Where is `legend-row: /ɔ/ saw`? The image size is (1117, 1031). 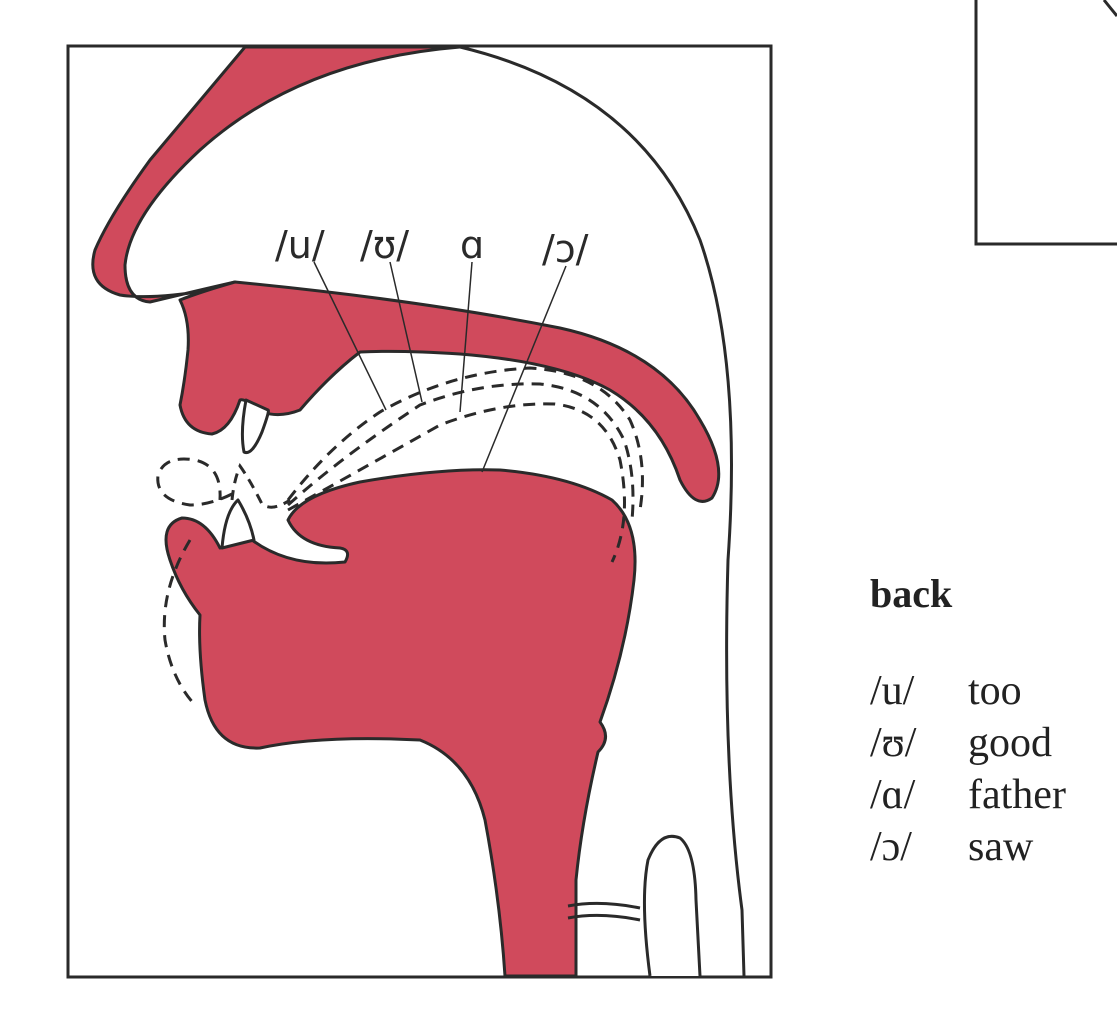 legend-row: /ɔ/ saw is located at coordinates (968, 847).